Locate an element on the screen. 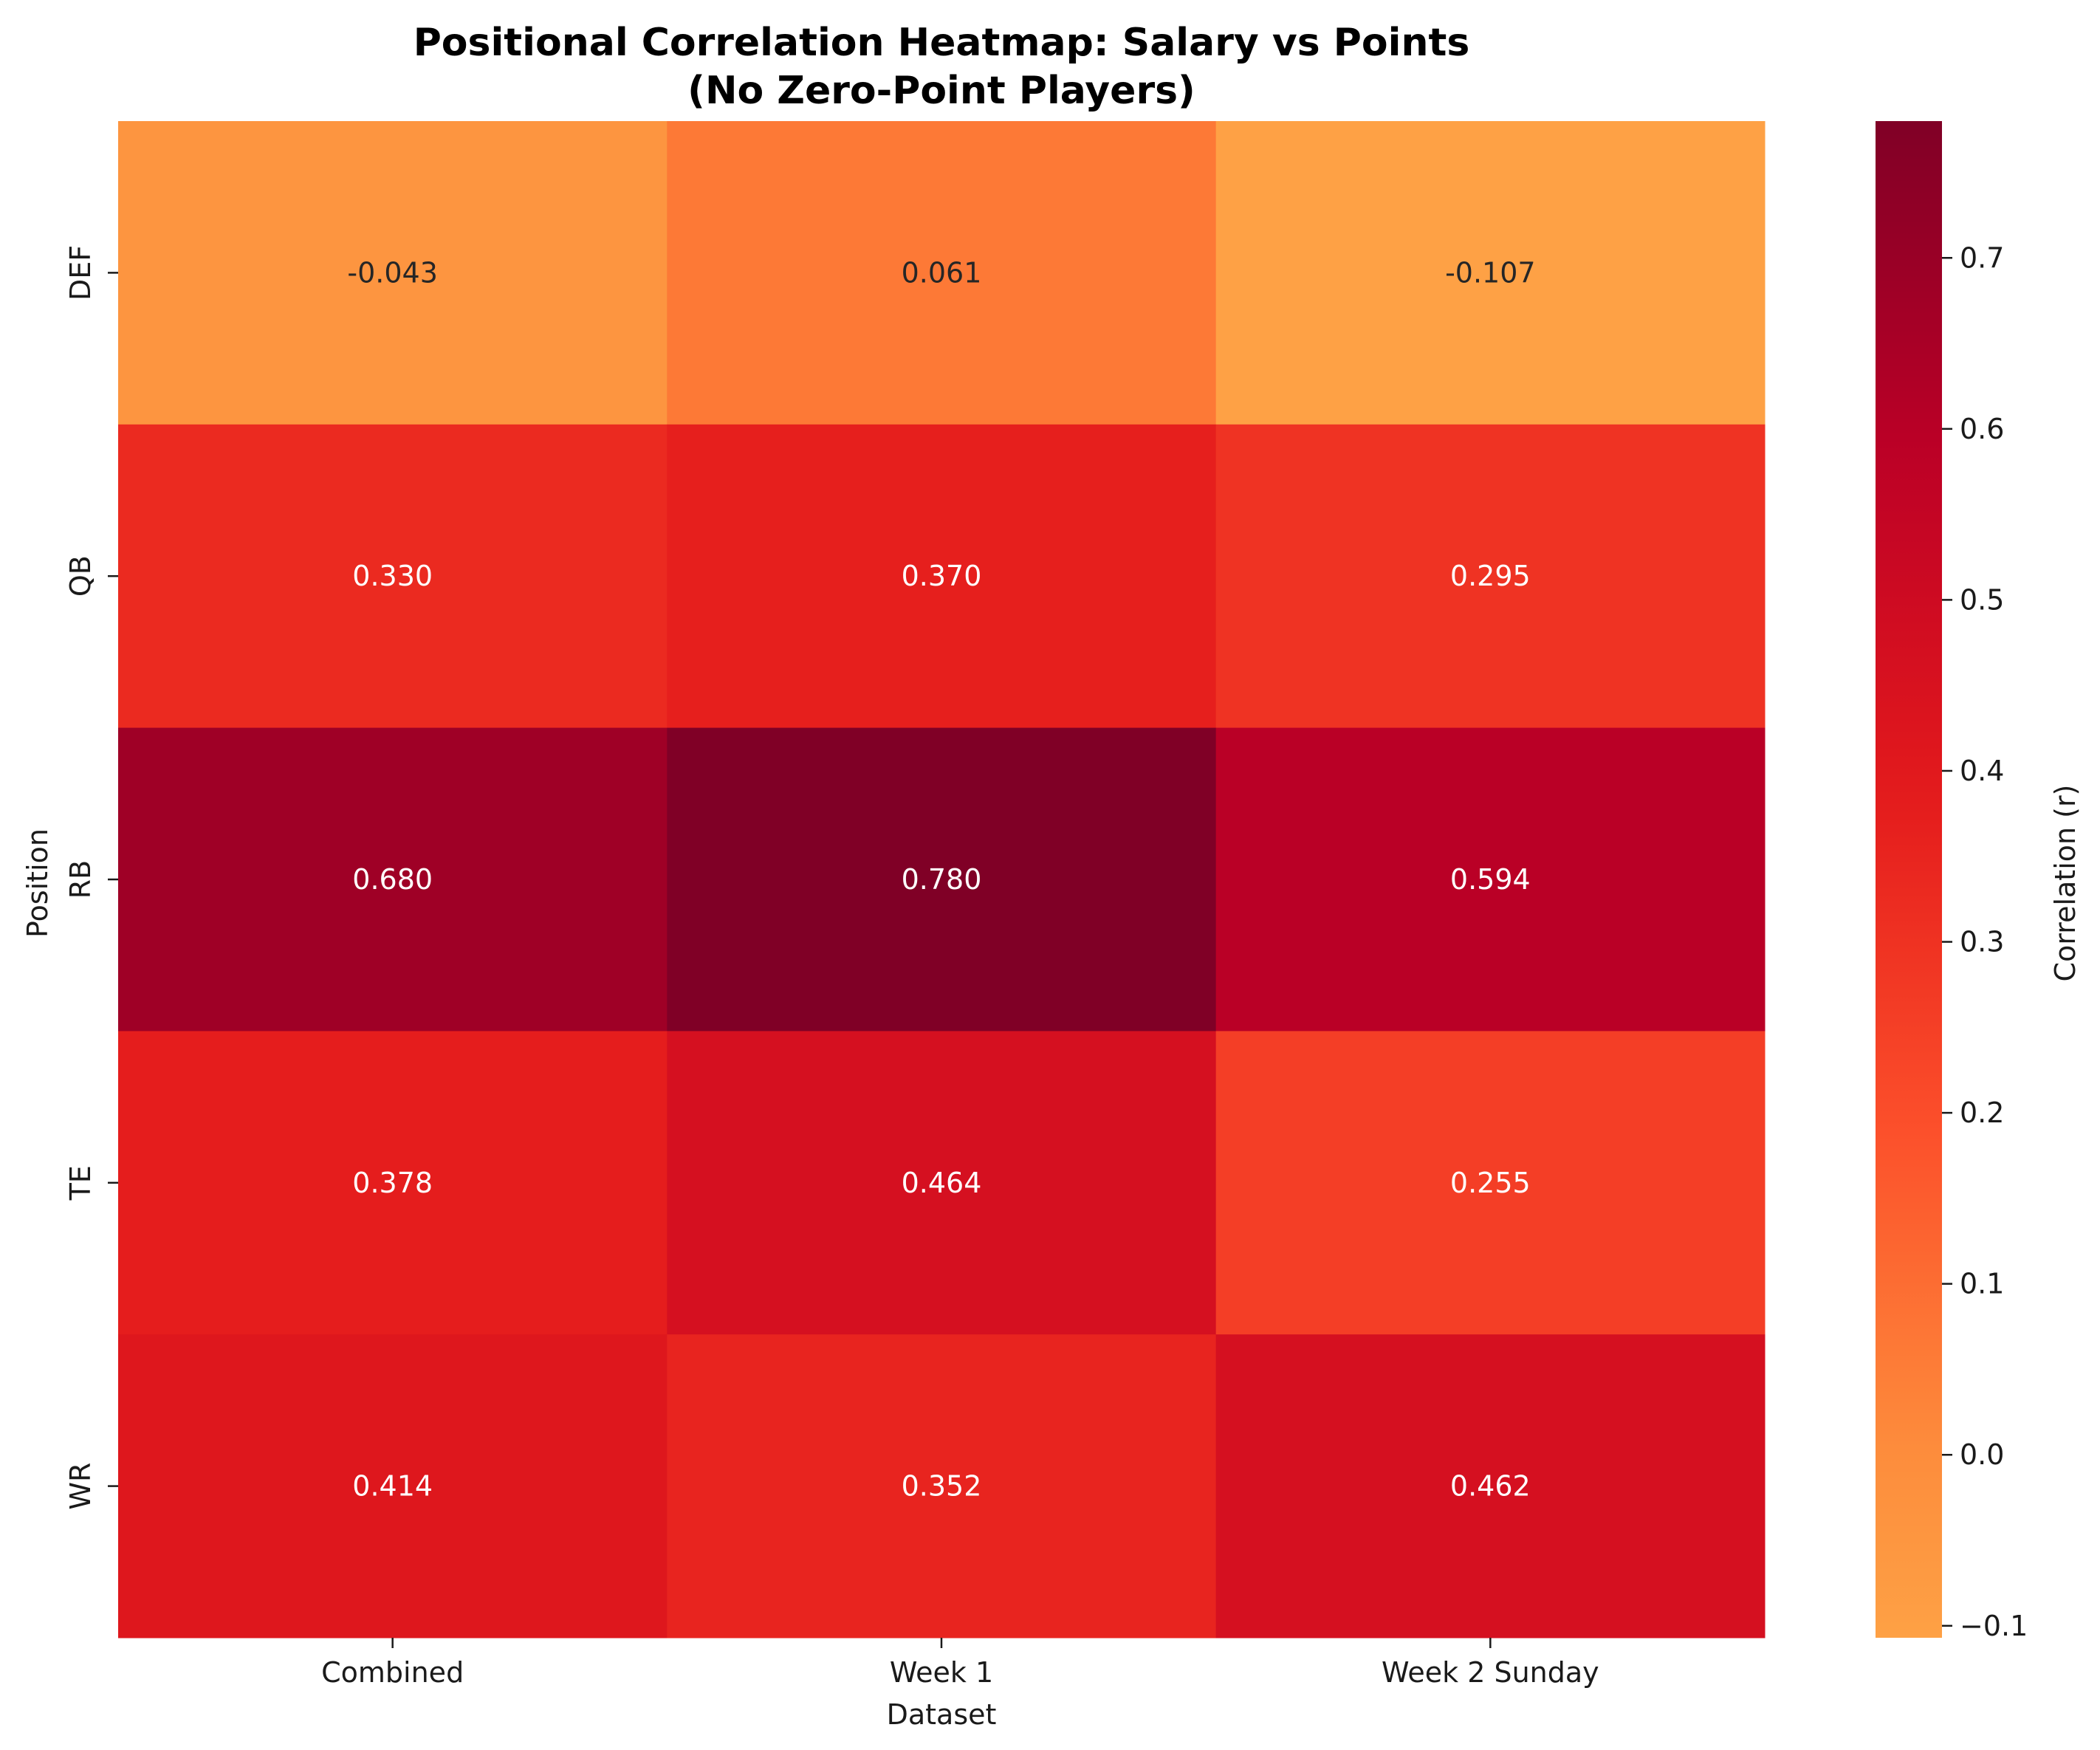 The image size is (2100, 1750). cell-value-label: 0.352 is located at coordinates (942, 1486).